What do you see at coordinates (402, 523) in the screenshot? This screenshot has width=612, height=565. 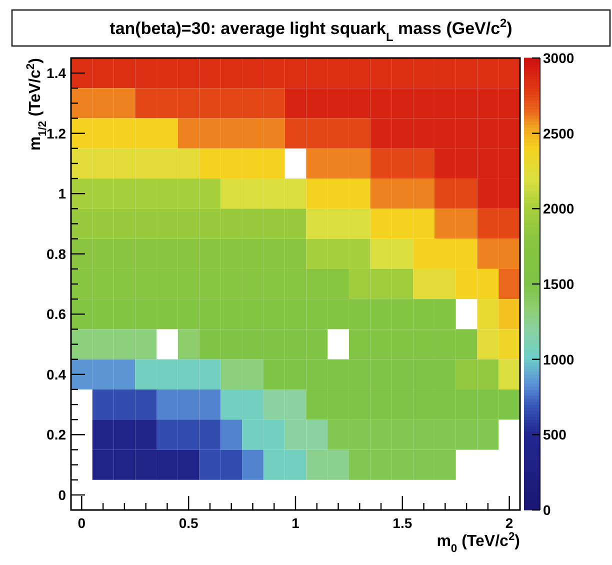 I see `x-tick-label: 1.5` at bounding box center [402, 523].